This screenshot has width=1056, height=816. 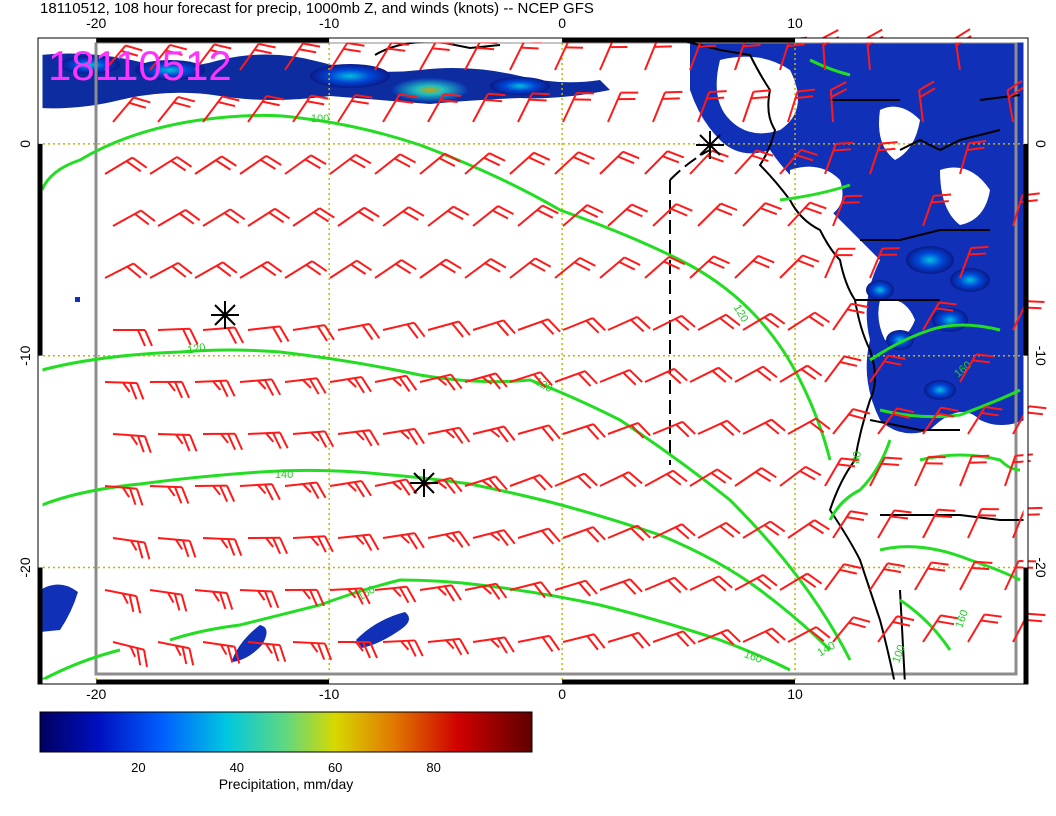 I want to click on contour-label: 120, so click(x=196, y=349).